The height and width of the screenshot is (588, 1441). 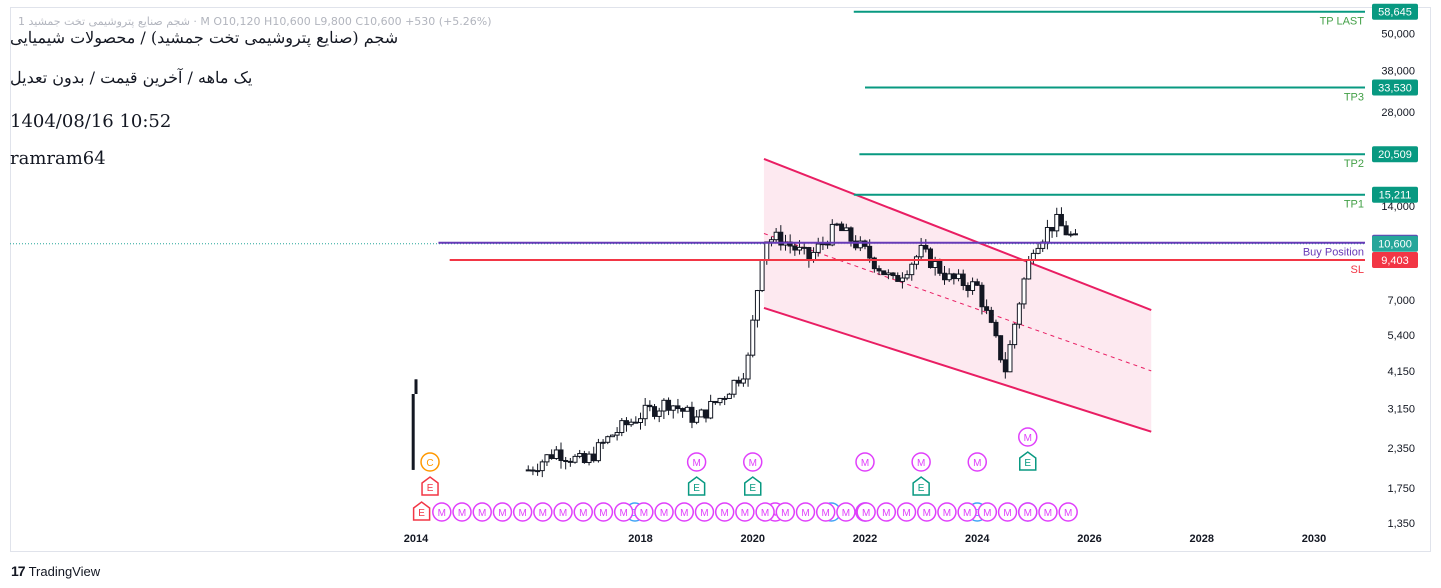 I want to click on chart-subtitle: یک ماهه / آخرین قیمت / بدون تعدیل, so click(x=131, y=77).